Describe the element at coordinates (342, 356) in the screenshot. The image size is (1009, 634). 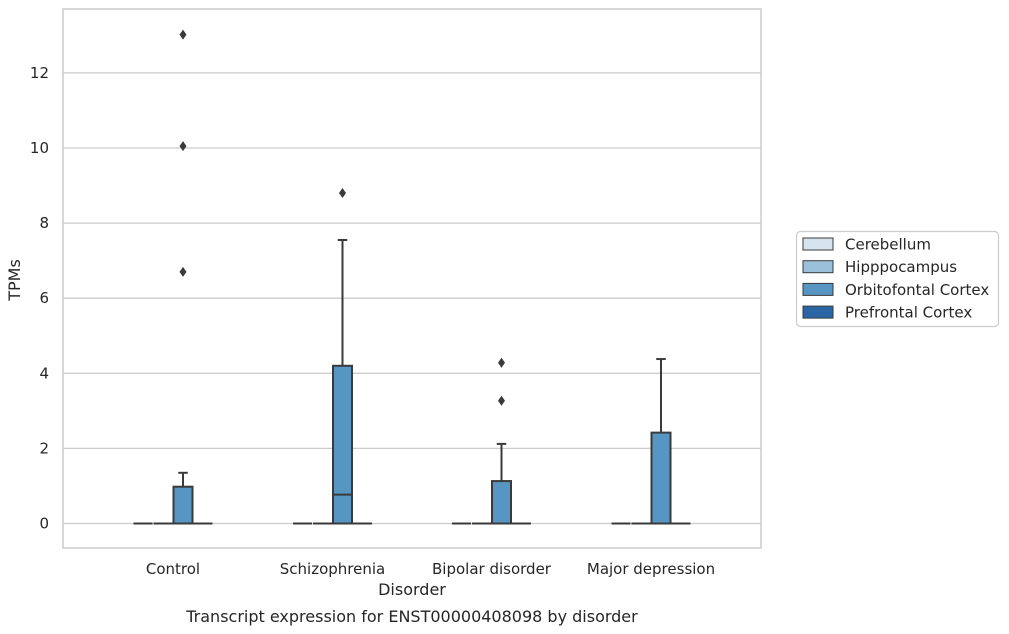
I see `box-orbitofontal-cortex-schizophrenia` at that location.